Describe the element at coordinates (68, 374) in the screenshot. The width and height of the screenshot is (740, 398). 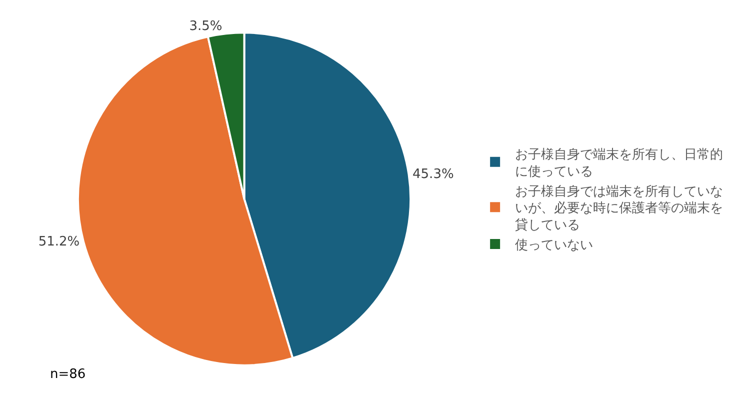
I see `text: n=86` at that location.